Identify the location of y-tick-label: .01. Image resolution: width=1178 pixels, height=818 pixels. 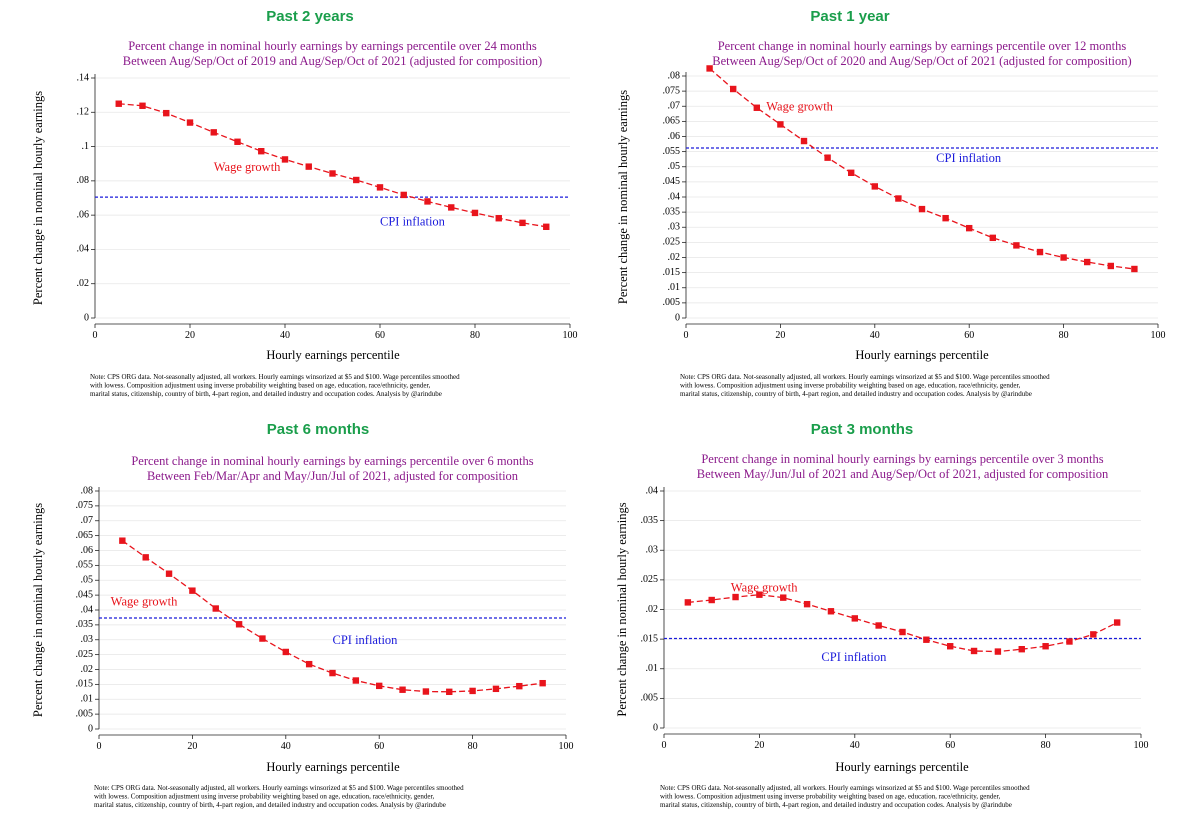
(87, 699).